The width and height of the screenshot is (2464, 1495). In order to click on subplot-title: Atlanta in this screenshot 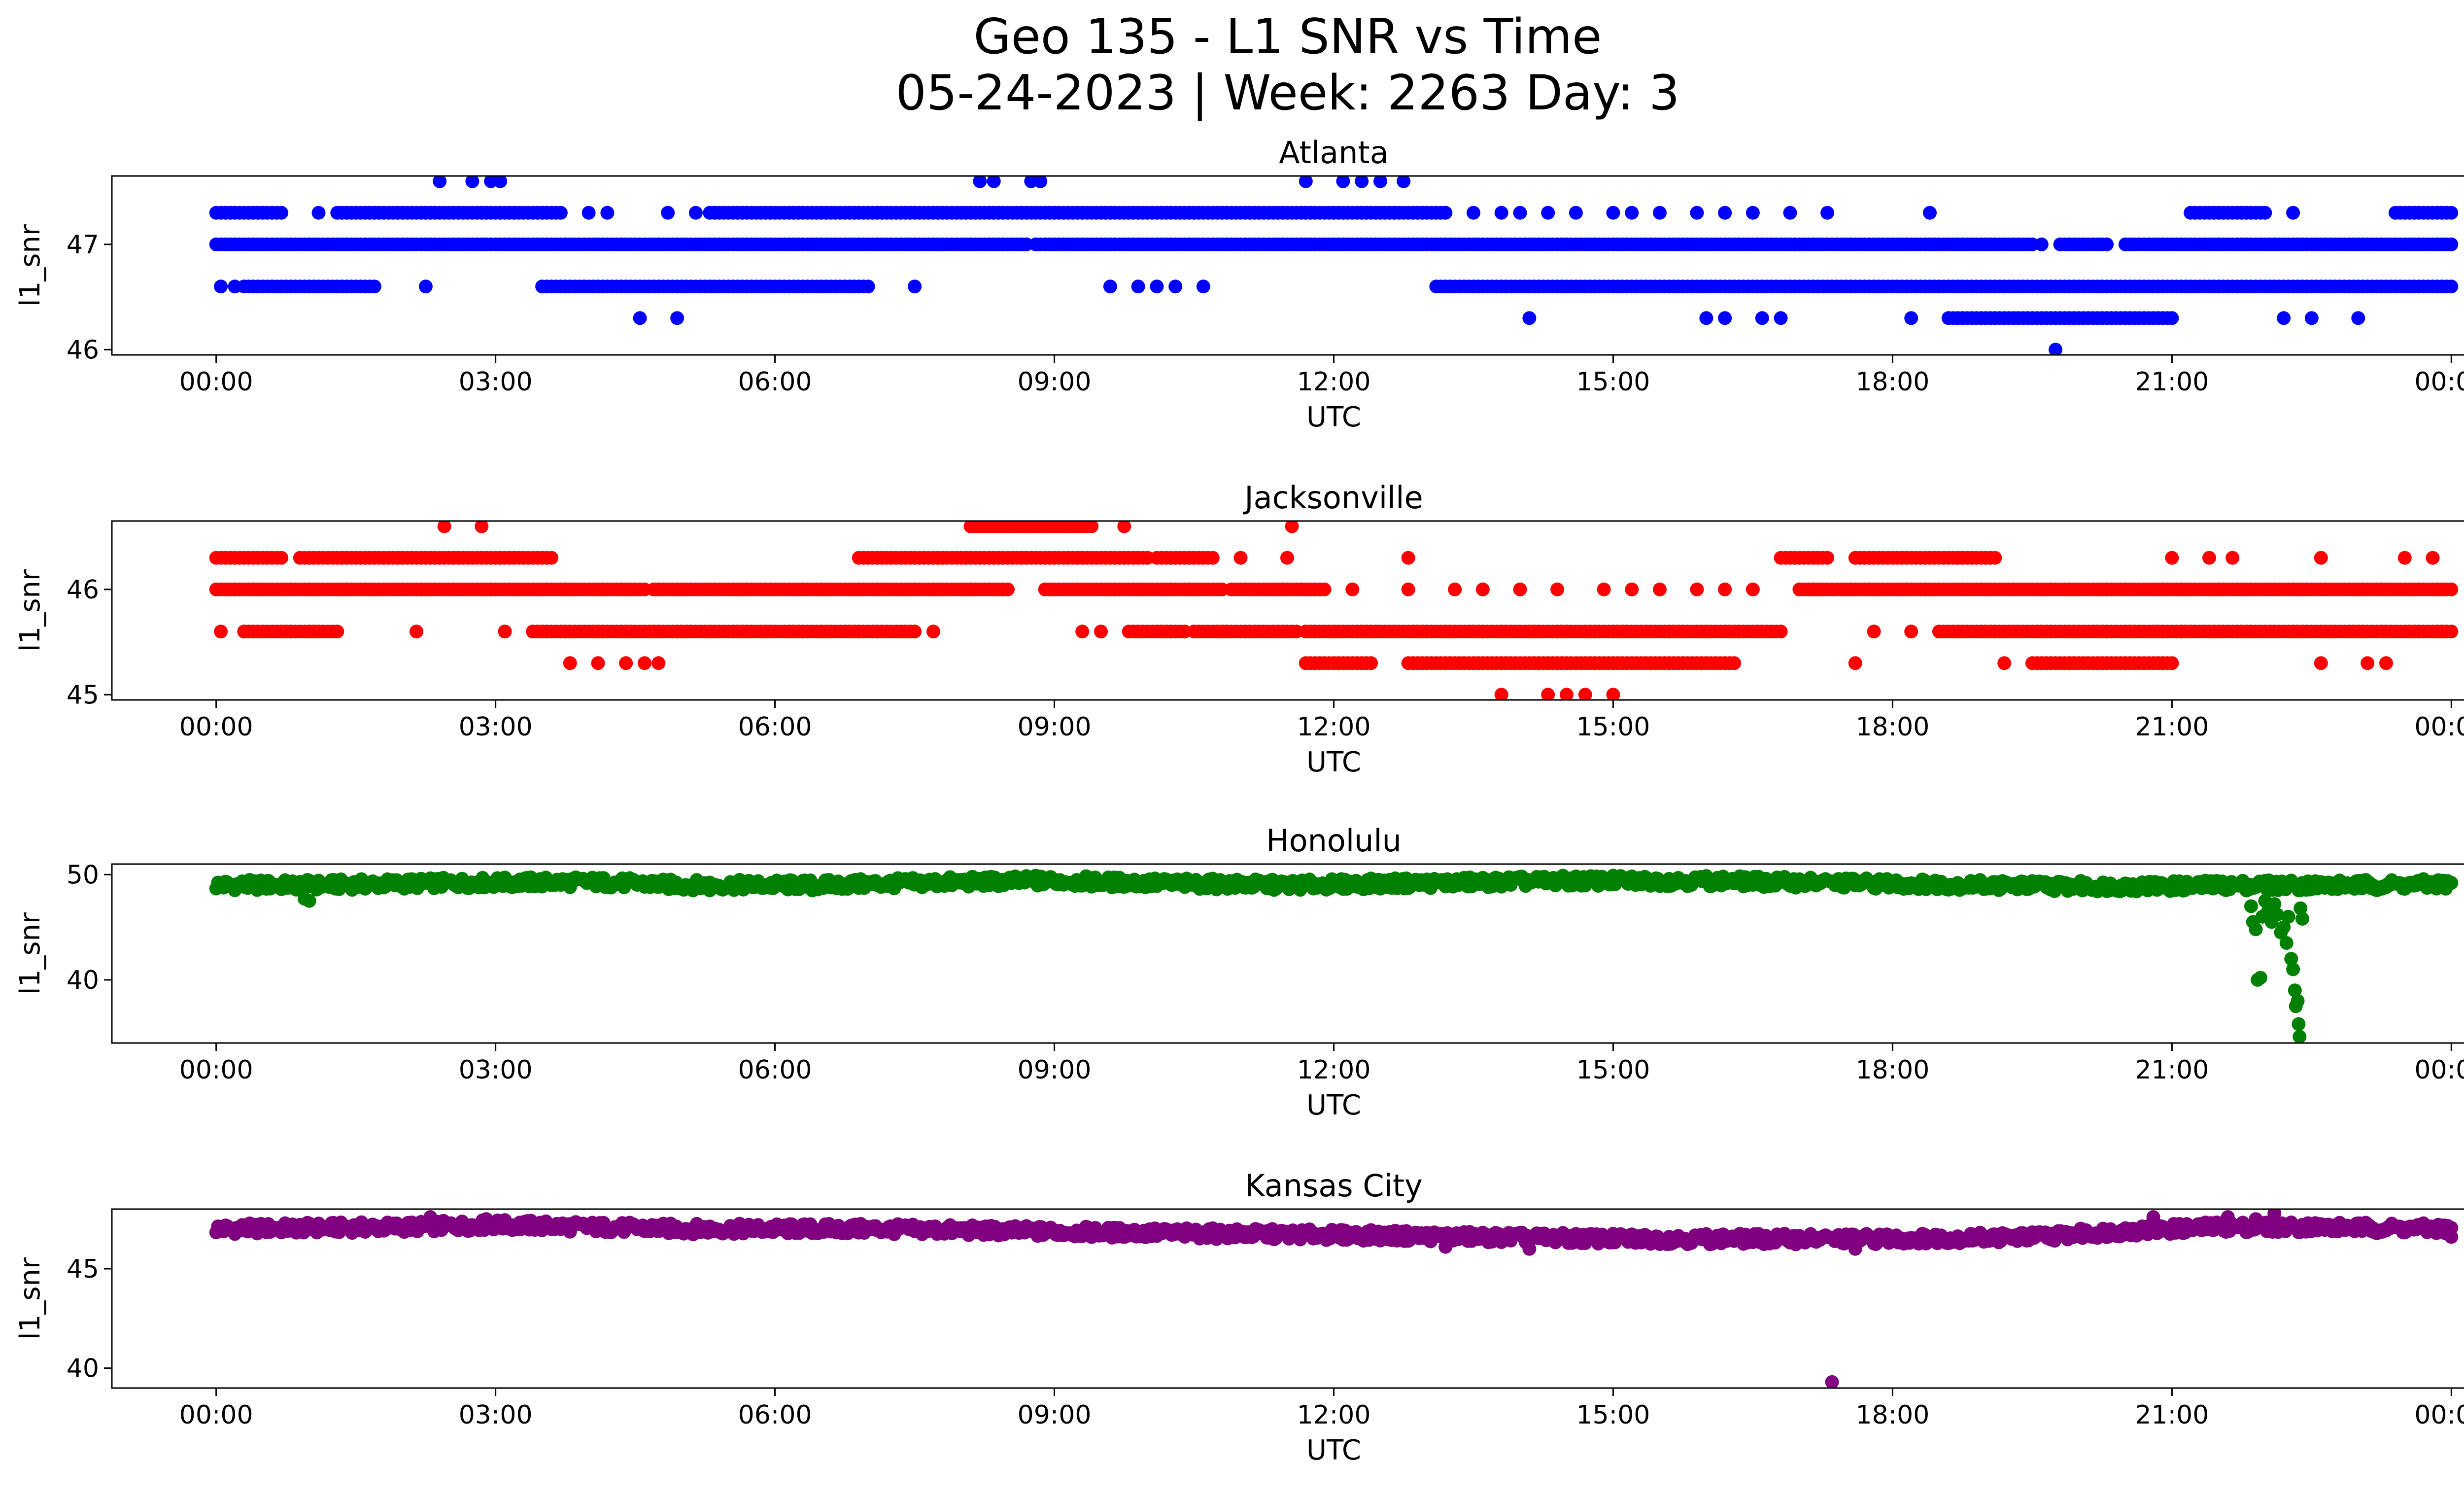, I will do `click(1333, 153)`.